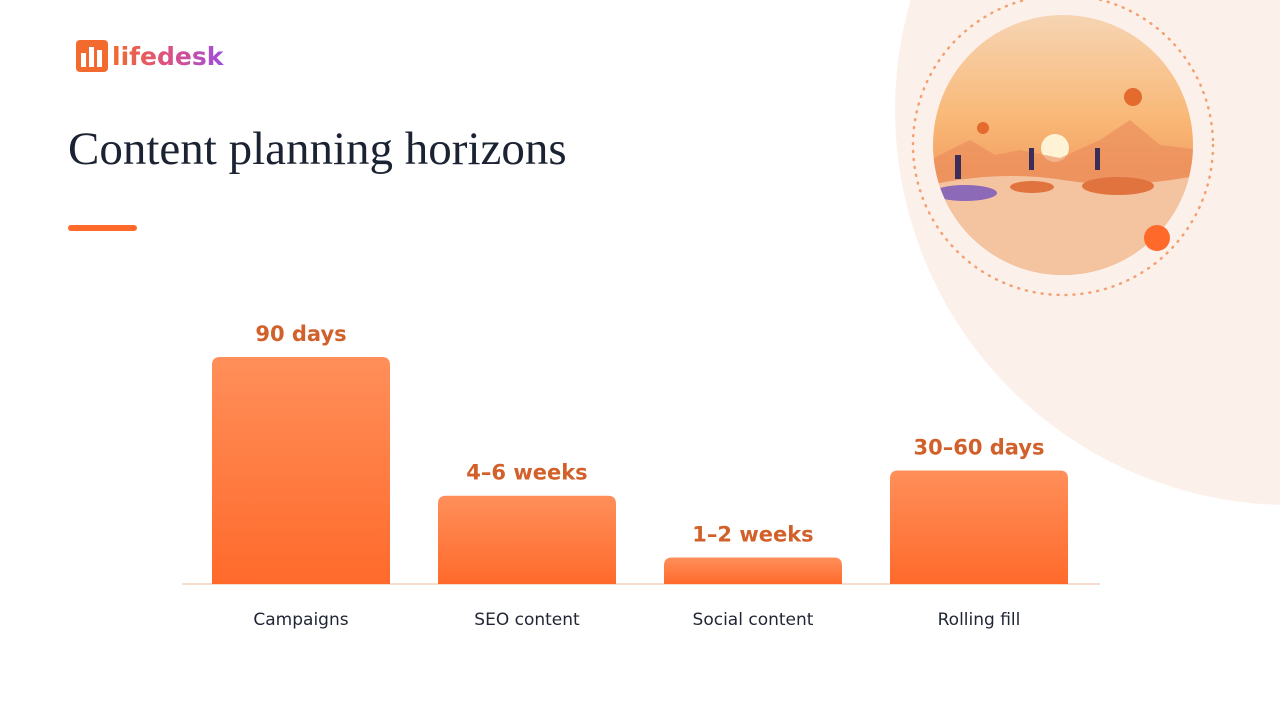 The width and height of the screenshot is (1280, 720). What do you see at coordinates (300, 334) in the screenshot?
I see `value-label: 90 days` at bounding box center [300, 334].